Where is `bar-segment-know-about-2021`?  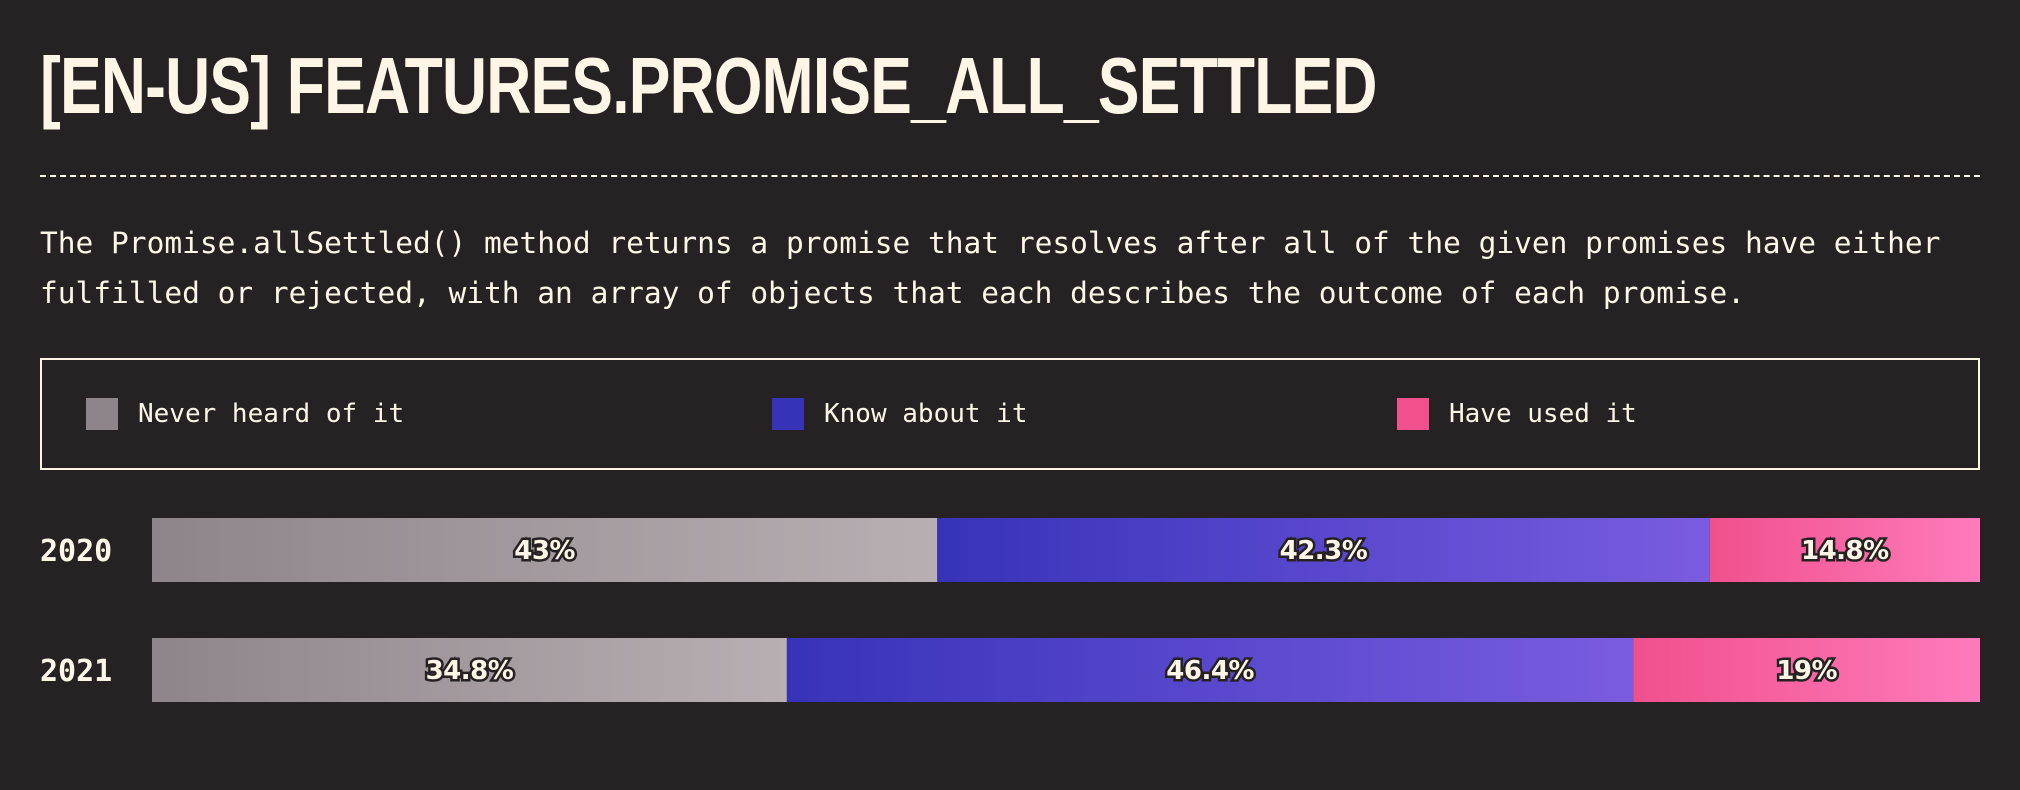
bar-segment-know-about-2021 is located at coordinates (1210, 670).